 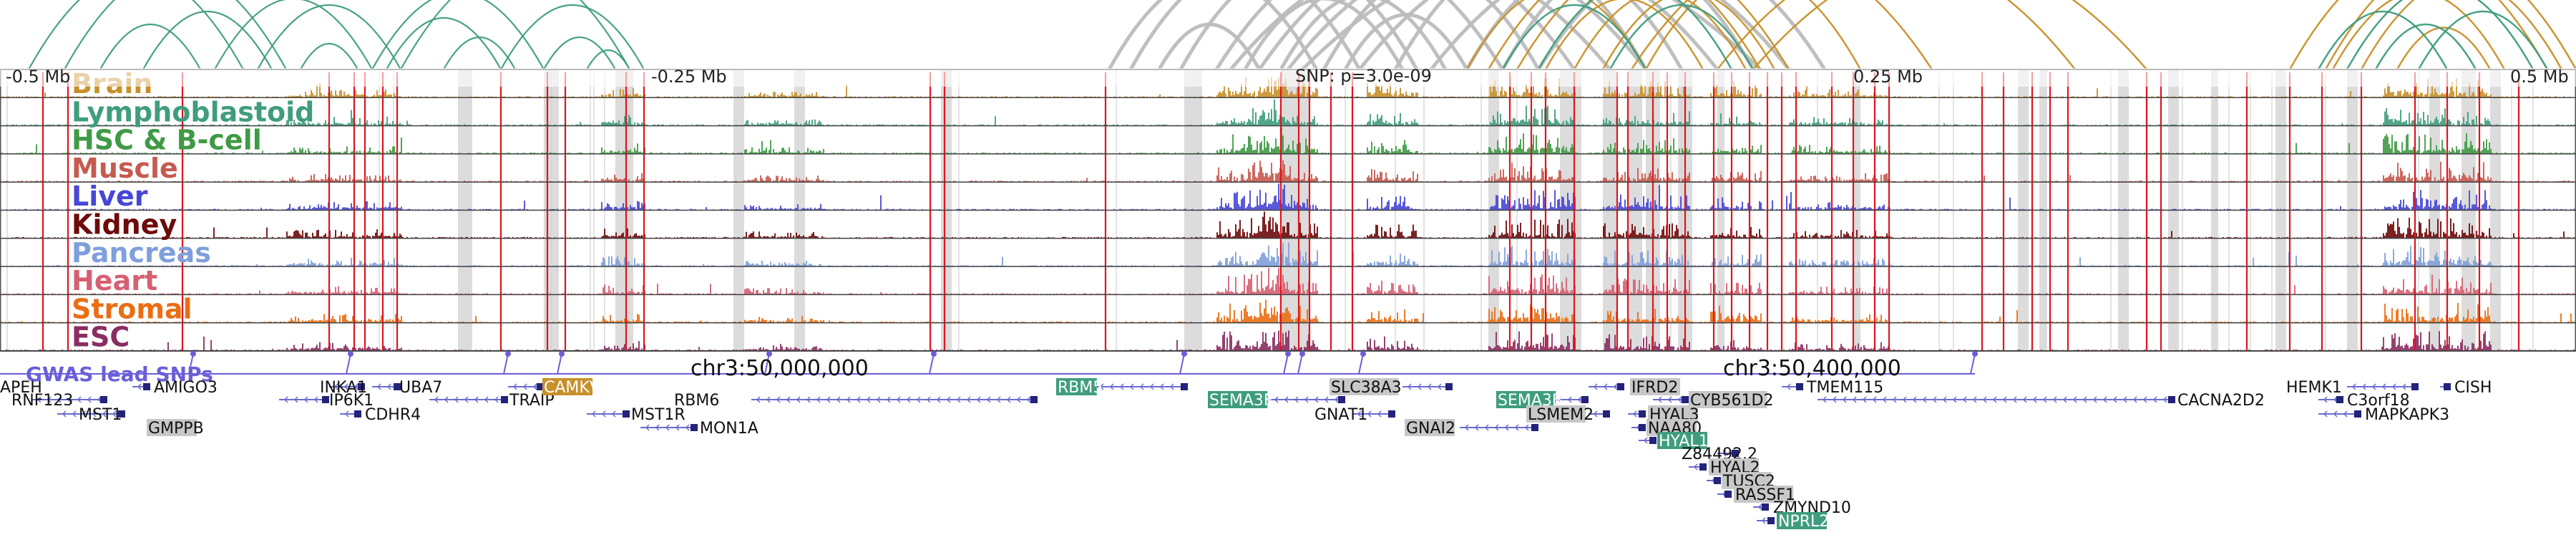 I want to click on track-label: Liver, so click(x=110, y=196).